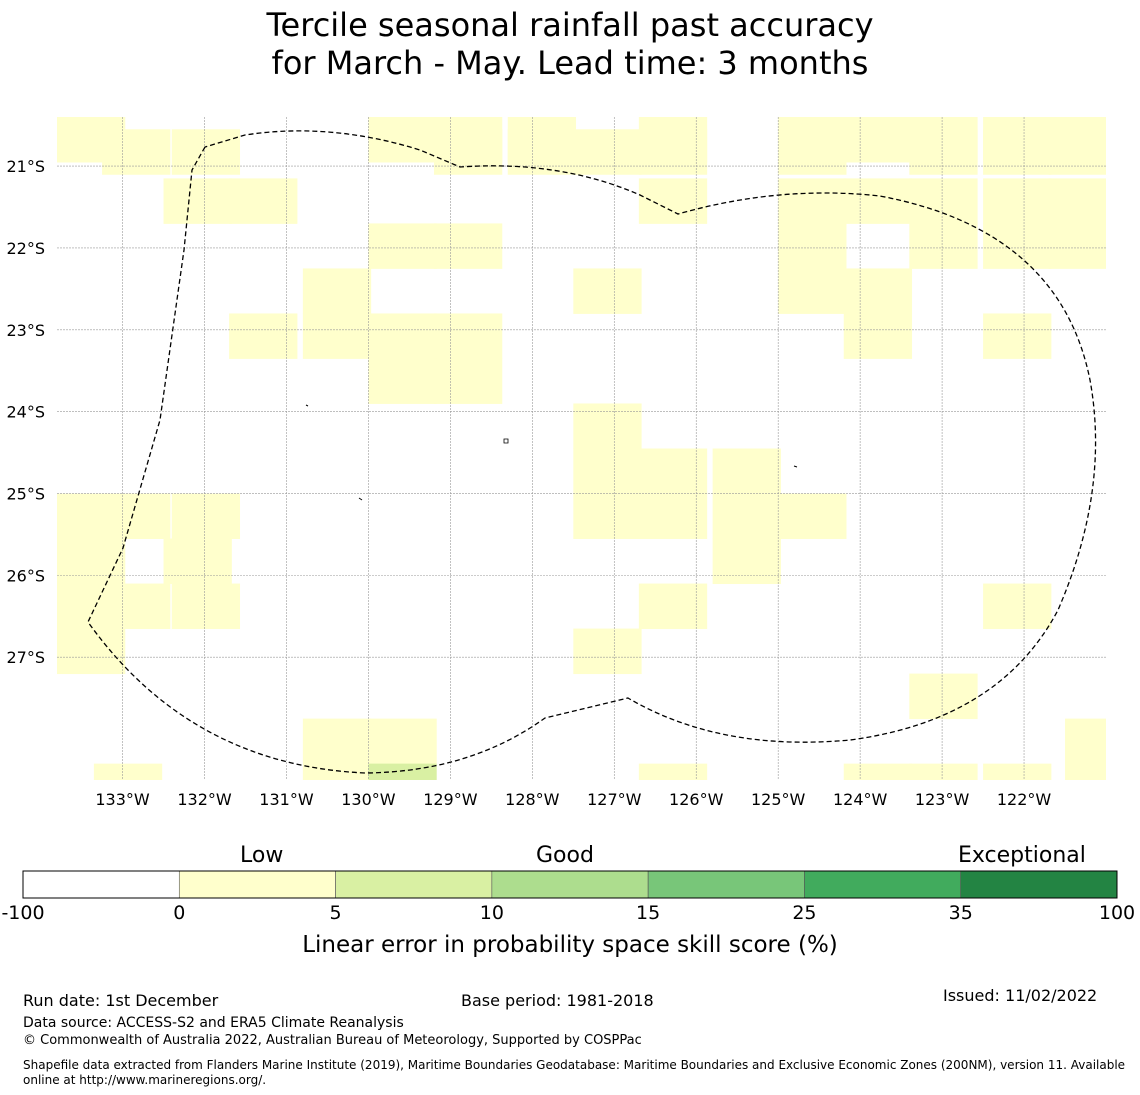 This screenshot has width=1140, height=1095. What do you see at coordinates (121, 1000) in the screenshot?
I see `run-date: Run date: 1st December` at bounding box center [121, 1000].